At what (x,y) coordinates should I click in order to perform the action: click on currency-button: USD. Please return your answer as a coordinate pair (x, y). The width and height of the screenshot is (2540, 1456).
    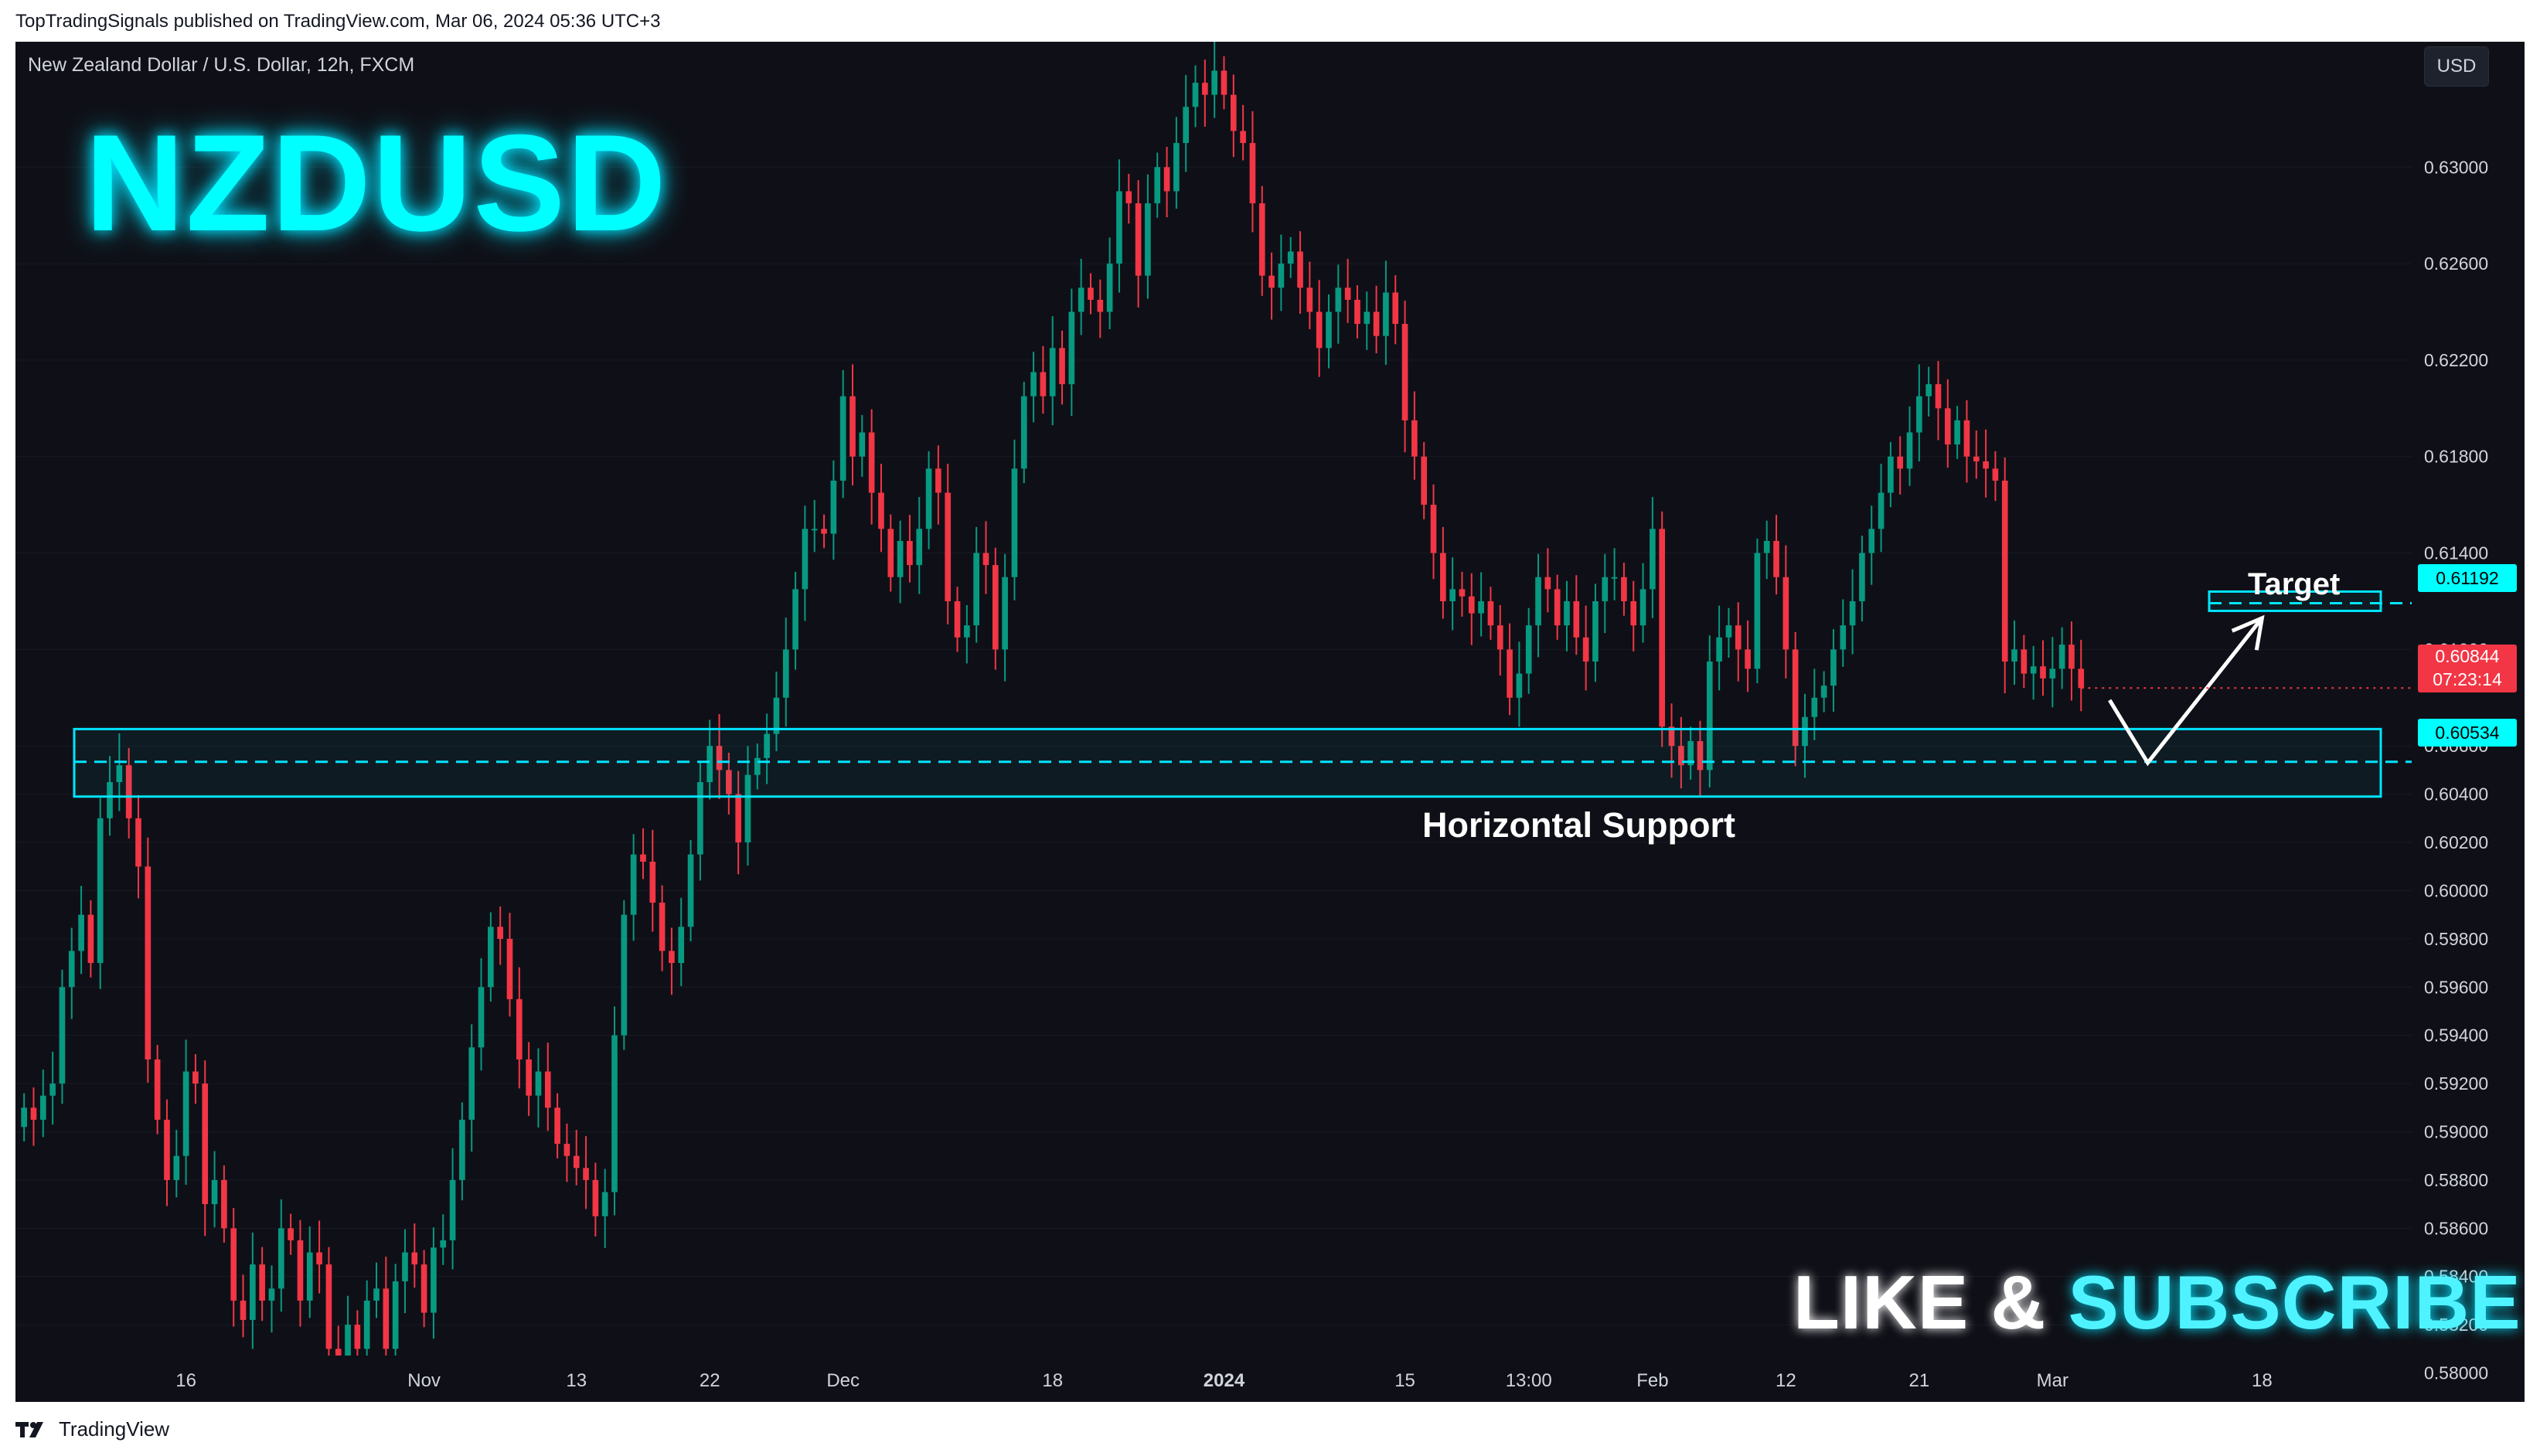
    Looking at the image, I should click on (2457, 67).